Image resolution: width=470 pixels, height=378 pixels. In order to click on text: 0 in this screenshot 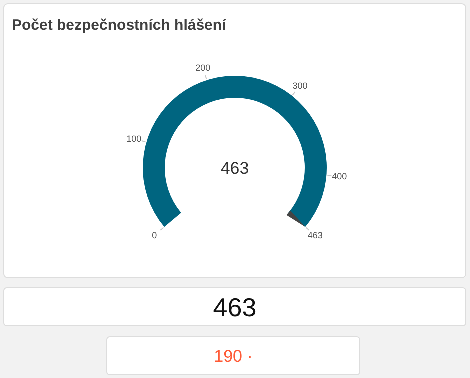, I will do `click(155, 235)`.